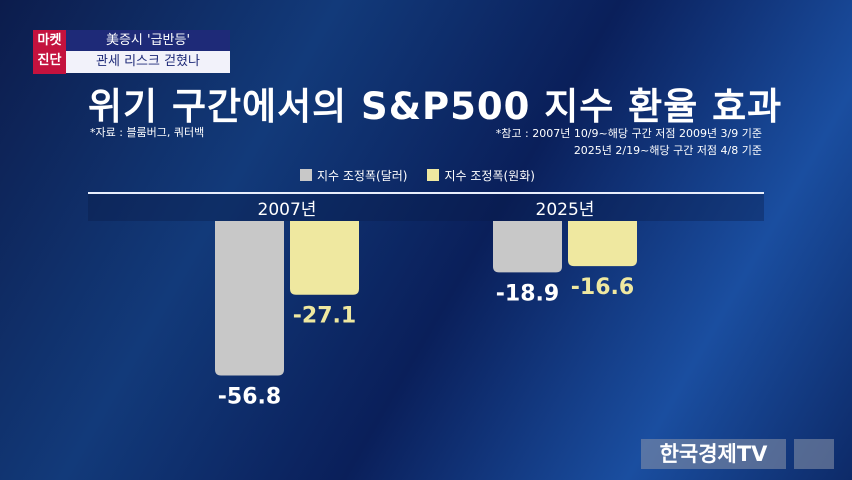 The height and width of the screenshot is (480, 852). I want to click on category-label: 2025년, so click(565, 210).